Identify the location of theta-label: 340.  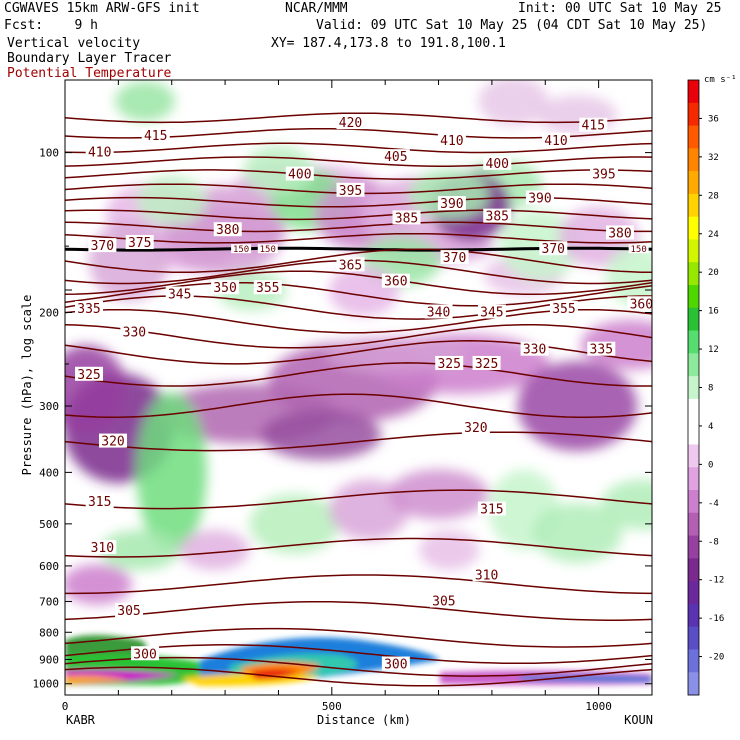
(438, 312).